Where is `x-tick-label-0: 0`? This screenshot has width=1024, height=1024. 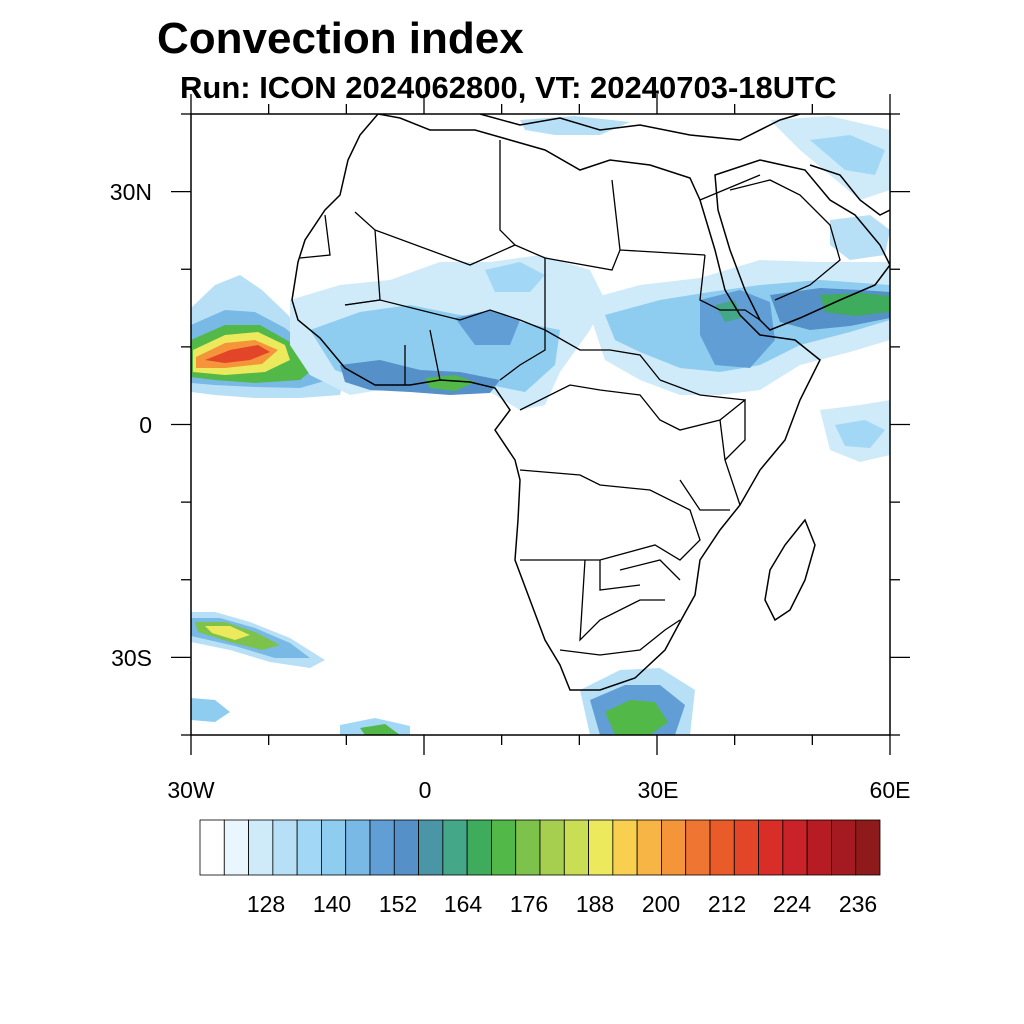
x-tick-label-0: 0 is located at coordinates (425, 790).